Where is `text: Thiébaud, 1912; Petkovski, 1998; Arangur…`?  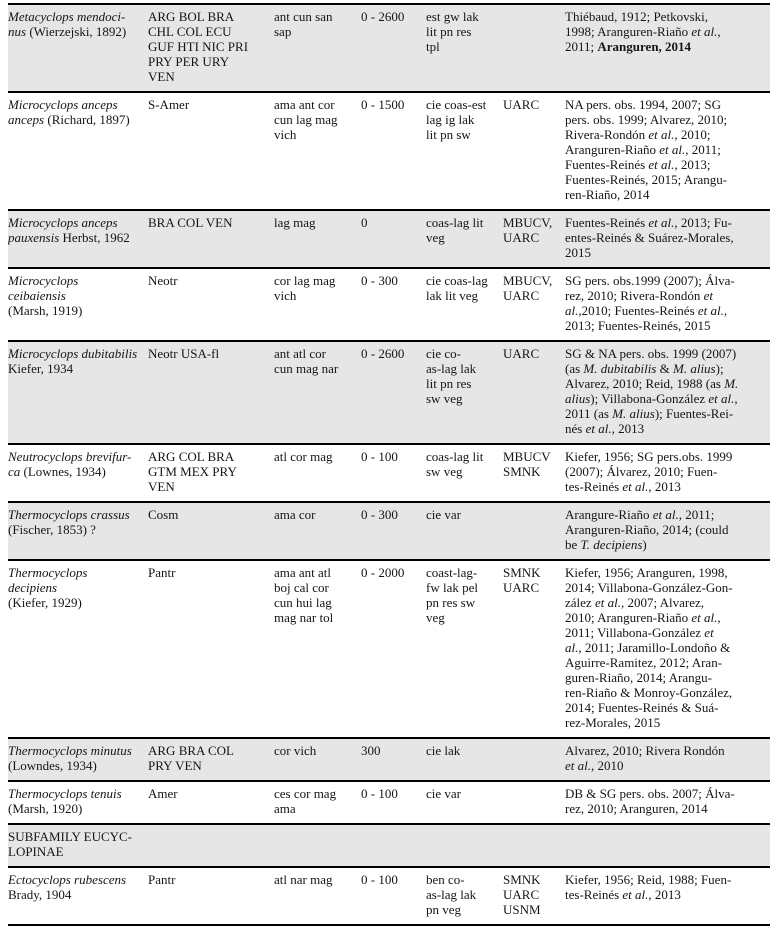 text: Thiébaud, 1912; Petkovski, 1998; Arangur… is located at coordinates (636, 24).